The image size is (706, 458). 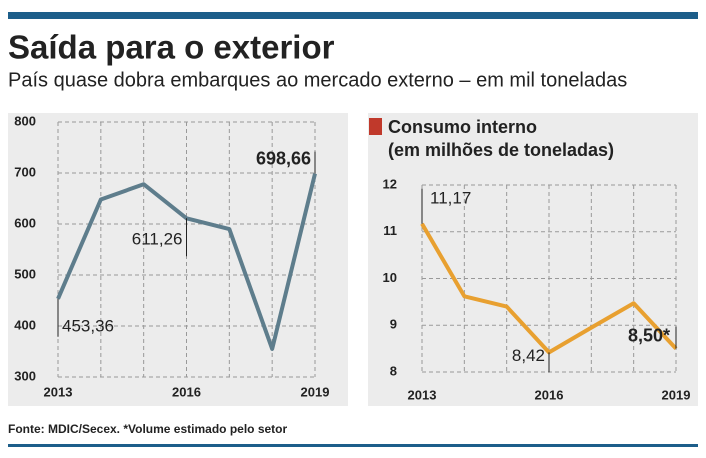 I want to click on y-tick-label: 700, so click(x=25, y=171).